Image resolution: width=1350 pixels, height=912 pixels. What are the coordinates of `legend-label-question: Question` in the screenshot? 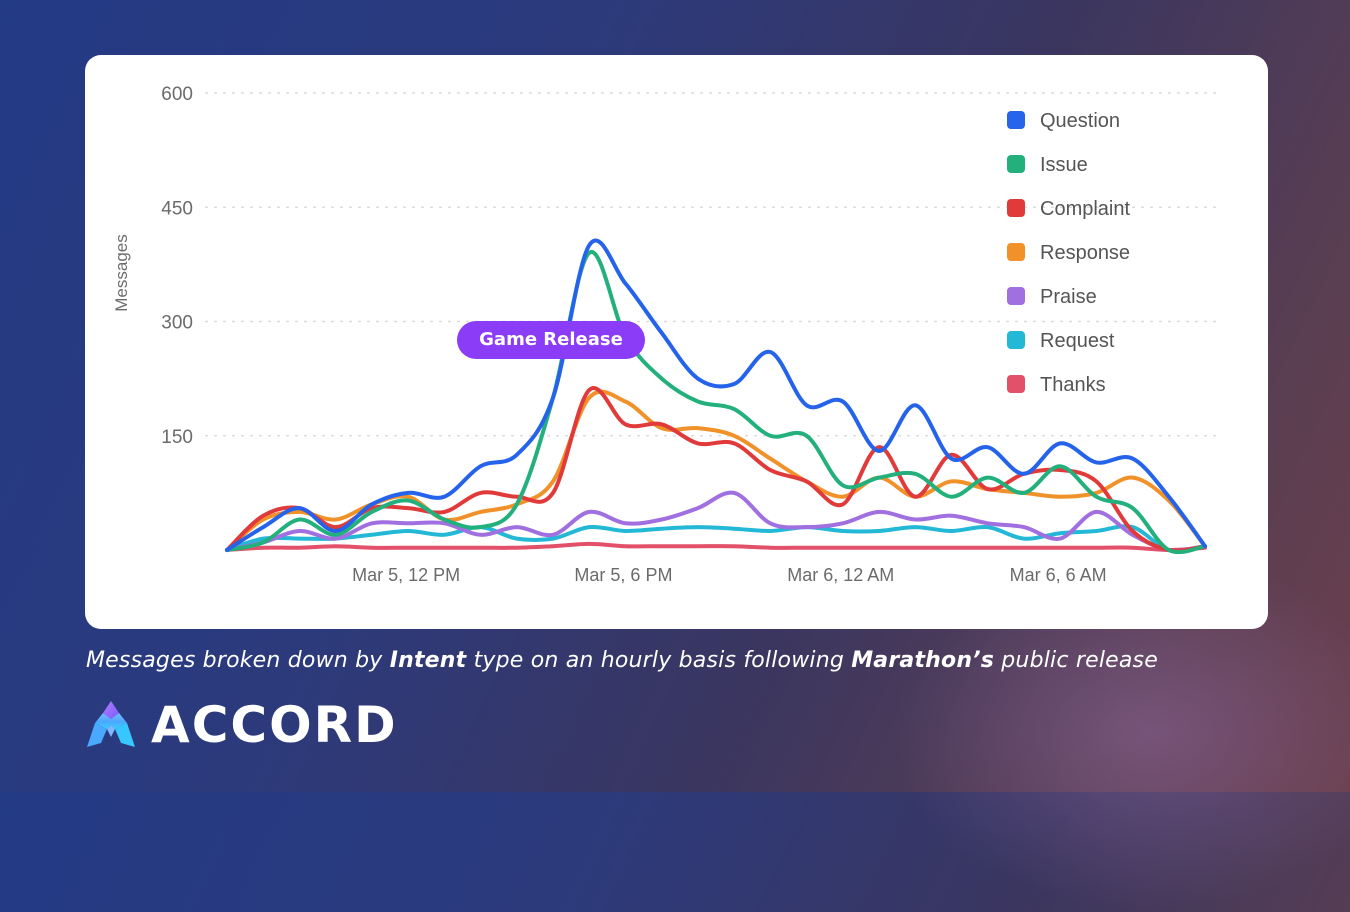 It's located at (1080, 121).